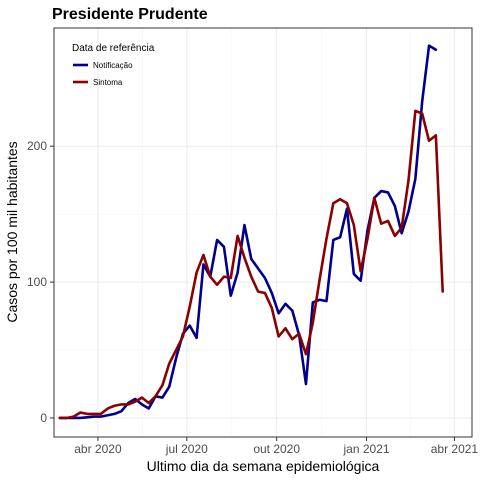 This screenshot has width=480, height=480. What do you see at coordinates (108, 82) in the screenshot?
I see `legend-label: Sintoma` at bounding box center [108, 82].